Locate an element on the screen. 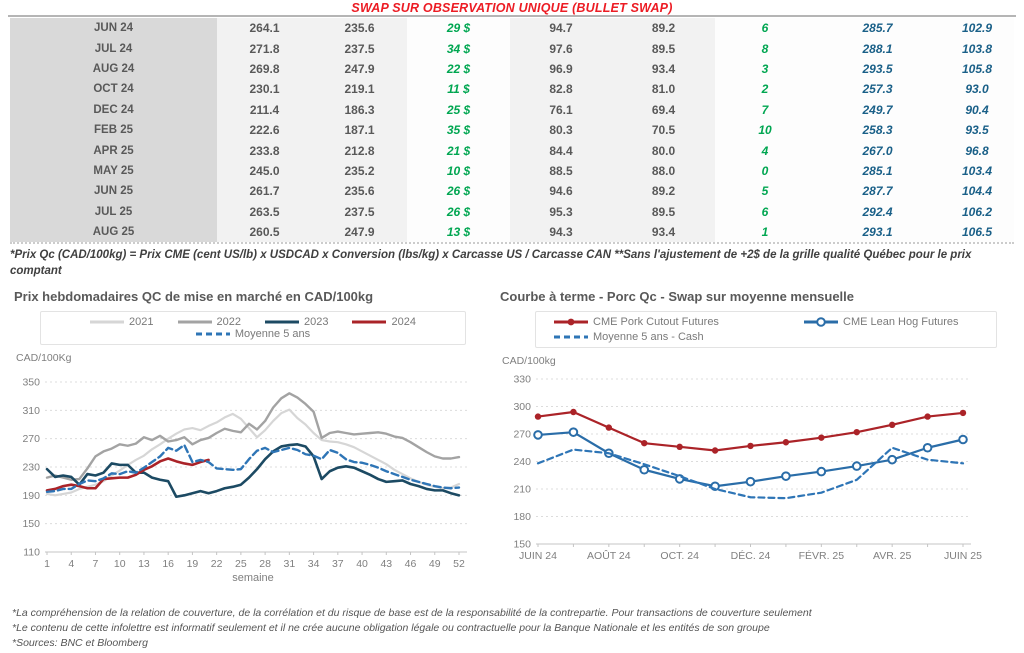 Image resolution: width=1024 pixels, height=653 pixels. table-cell: 21 $ is located at coordinates (458, 150).